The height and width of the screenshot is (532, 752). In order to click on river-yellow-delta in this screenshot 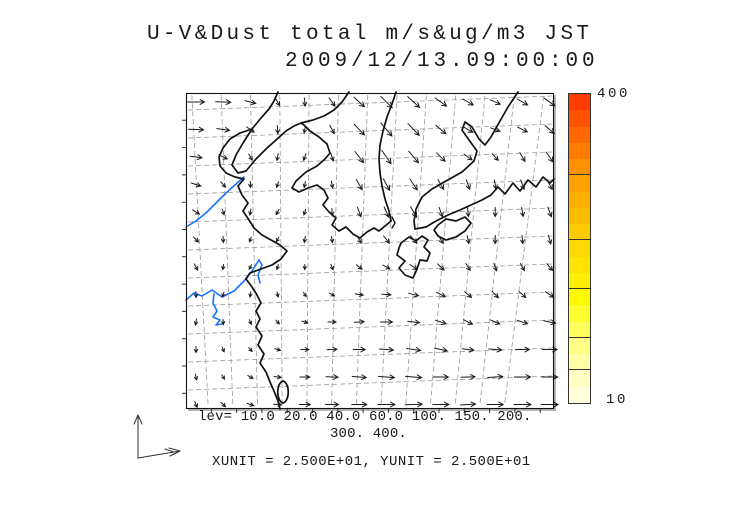, I will do `click(217, 309)`.